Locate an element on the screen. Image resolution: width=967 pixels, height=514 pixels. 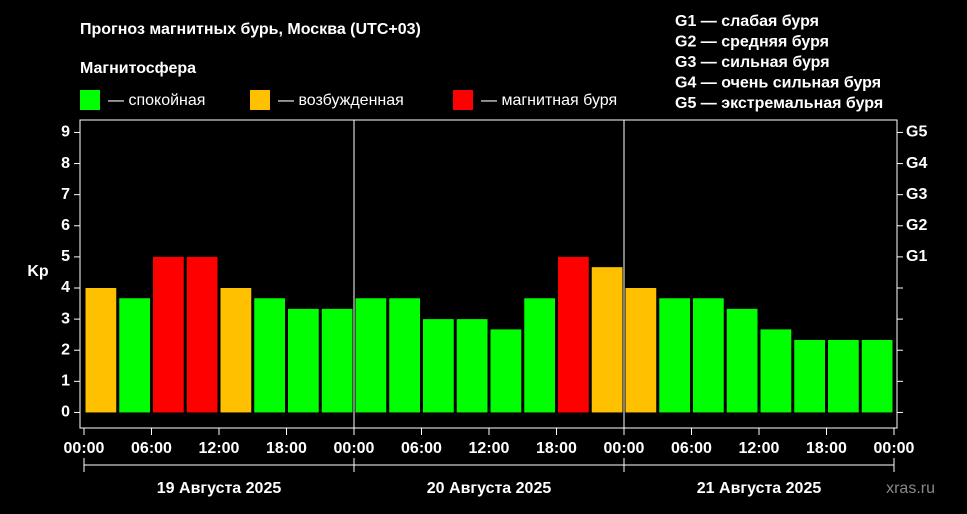
scale-note: G5 — экстремальная буря is located at coordinates (779, 103).